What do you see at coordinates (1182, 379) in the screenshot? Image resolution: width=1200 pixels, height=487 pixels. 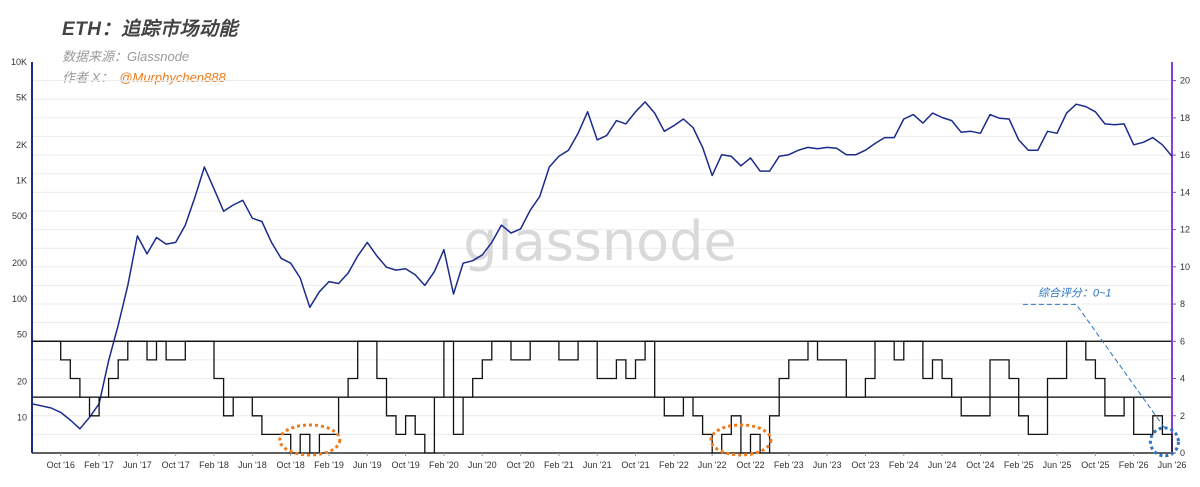 I see `right-tick-label: 4` at bounding box center [1182, 379].